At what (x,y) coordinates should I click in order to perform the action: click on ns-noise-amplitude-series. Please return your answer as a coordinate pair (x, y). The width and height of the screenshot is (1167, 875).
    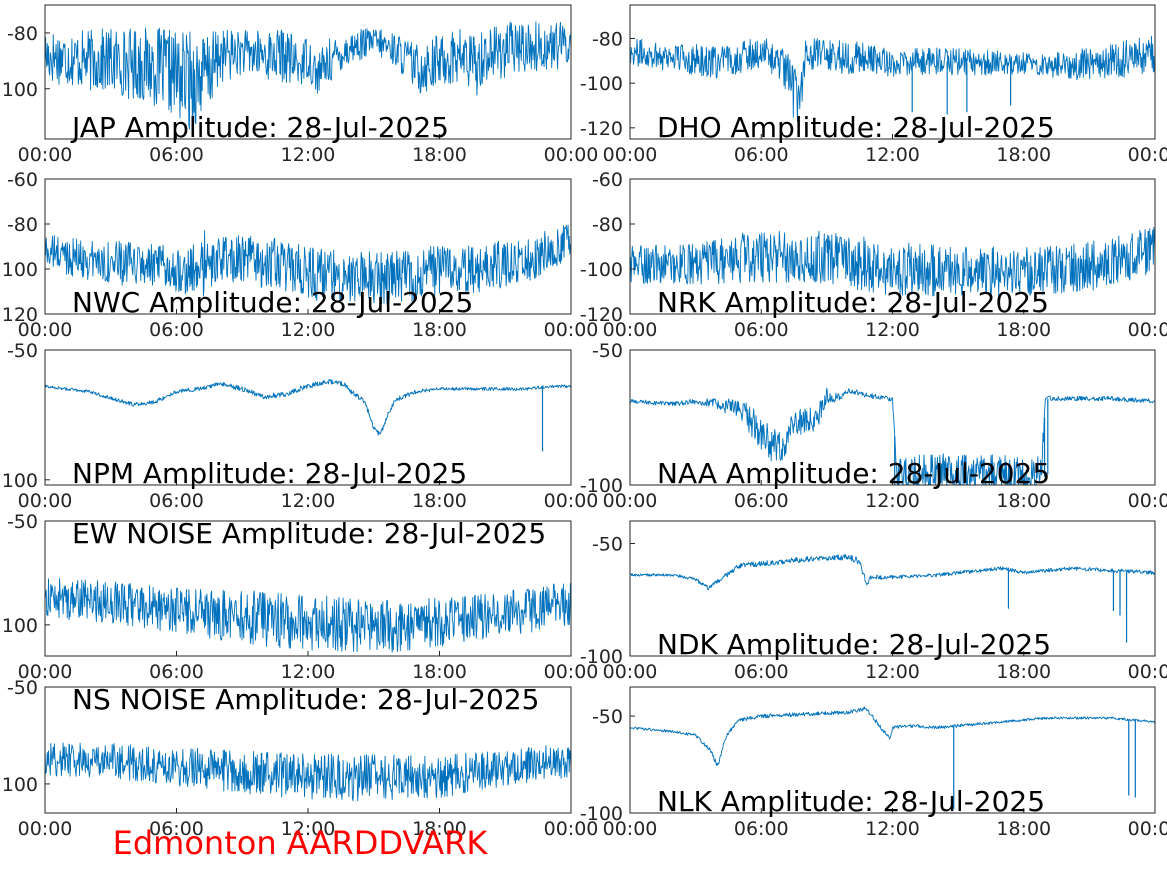
    Looking at the image, I should click on (308, 772).